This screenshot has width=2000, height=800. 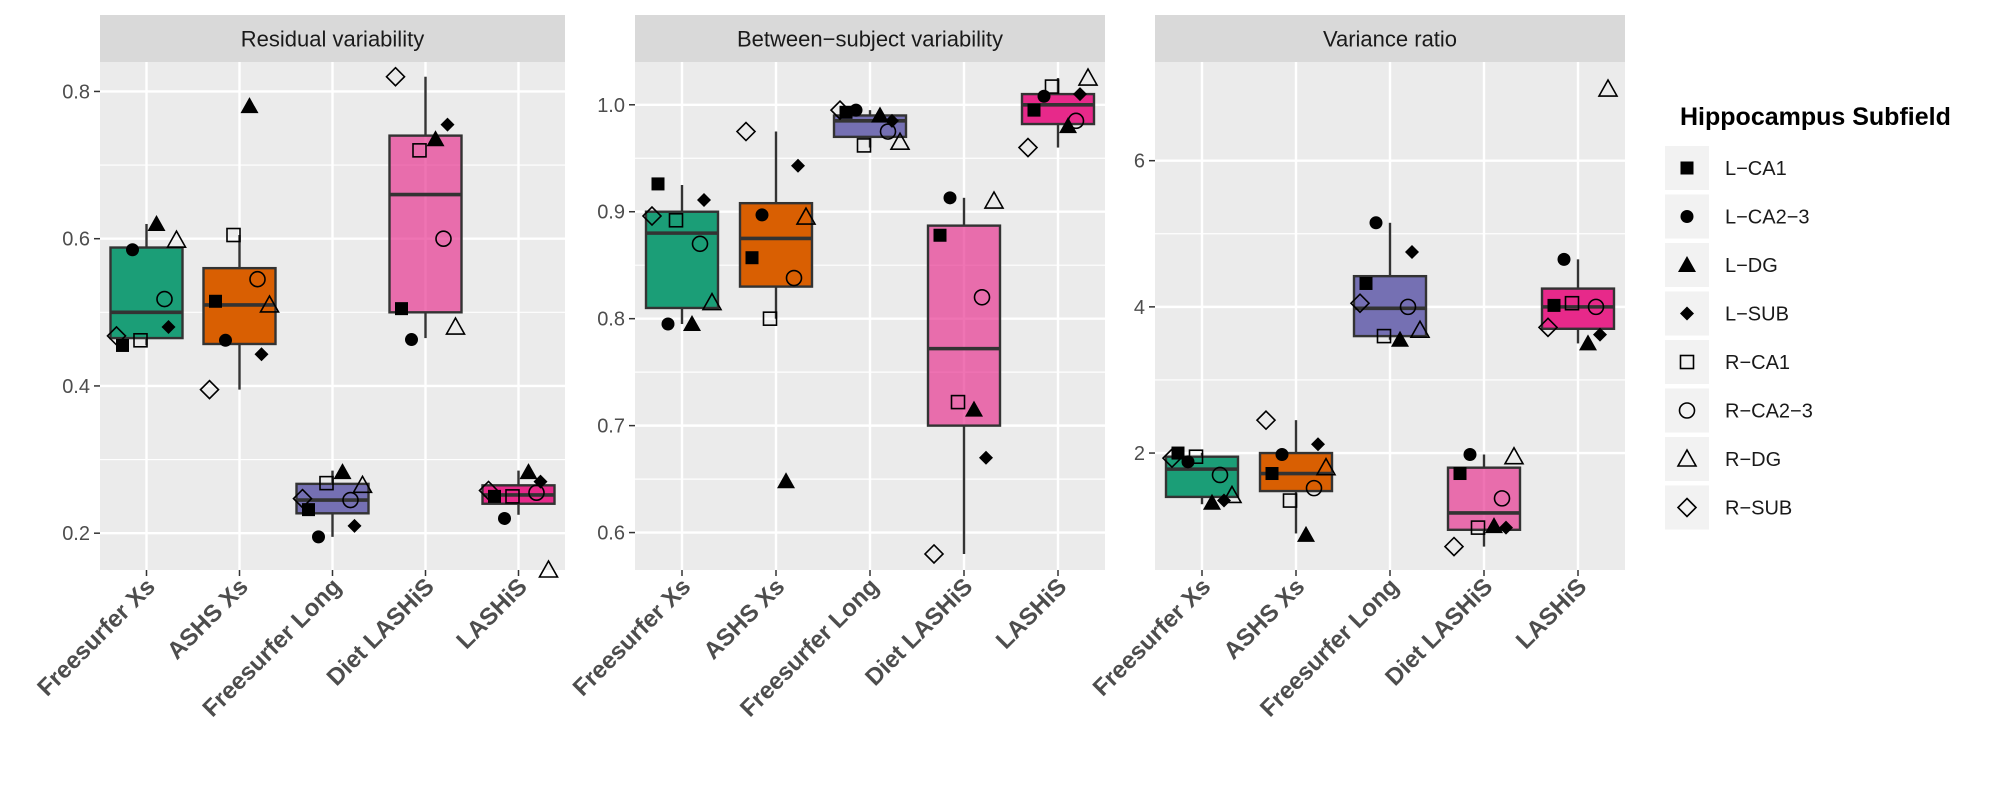 I want to click on legend-key, so click(x=1687, y=410).